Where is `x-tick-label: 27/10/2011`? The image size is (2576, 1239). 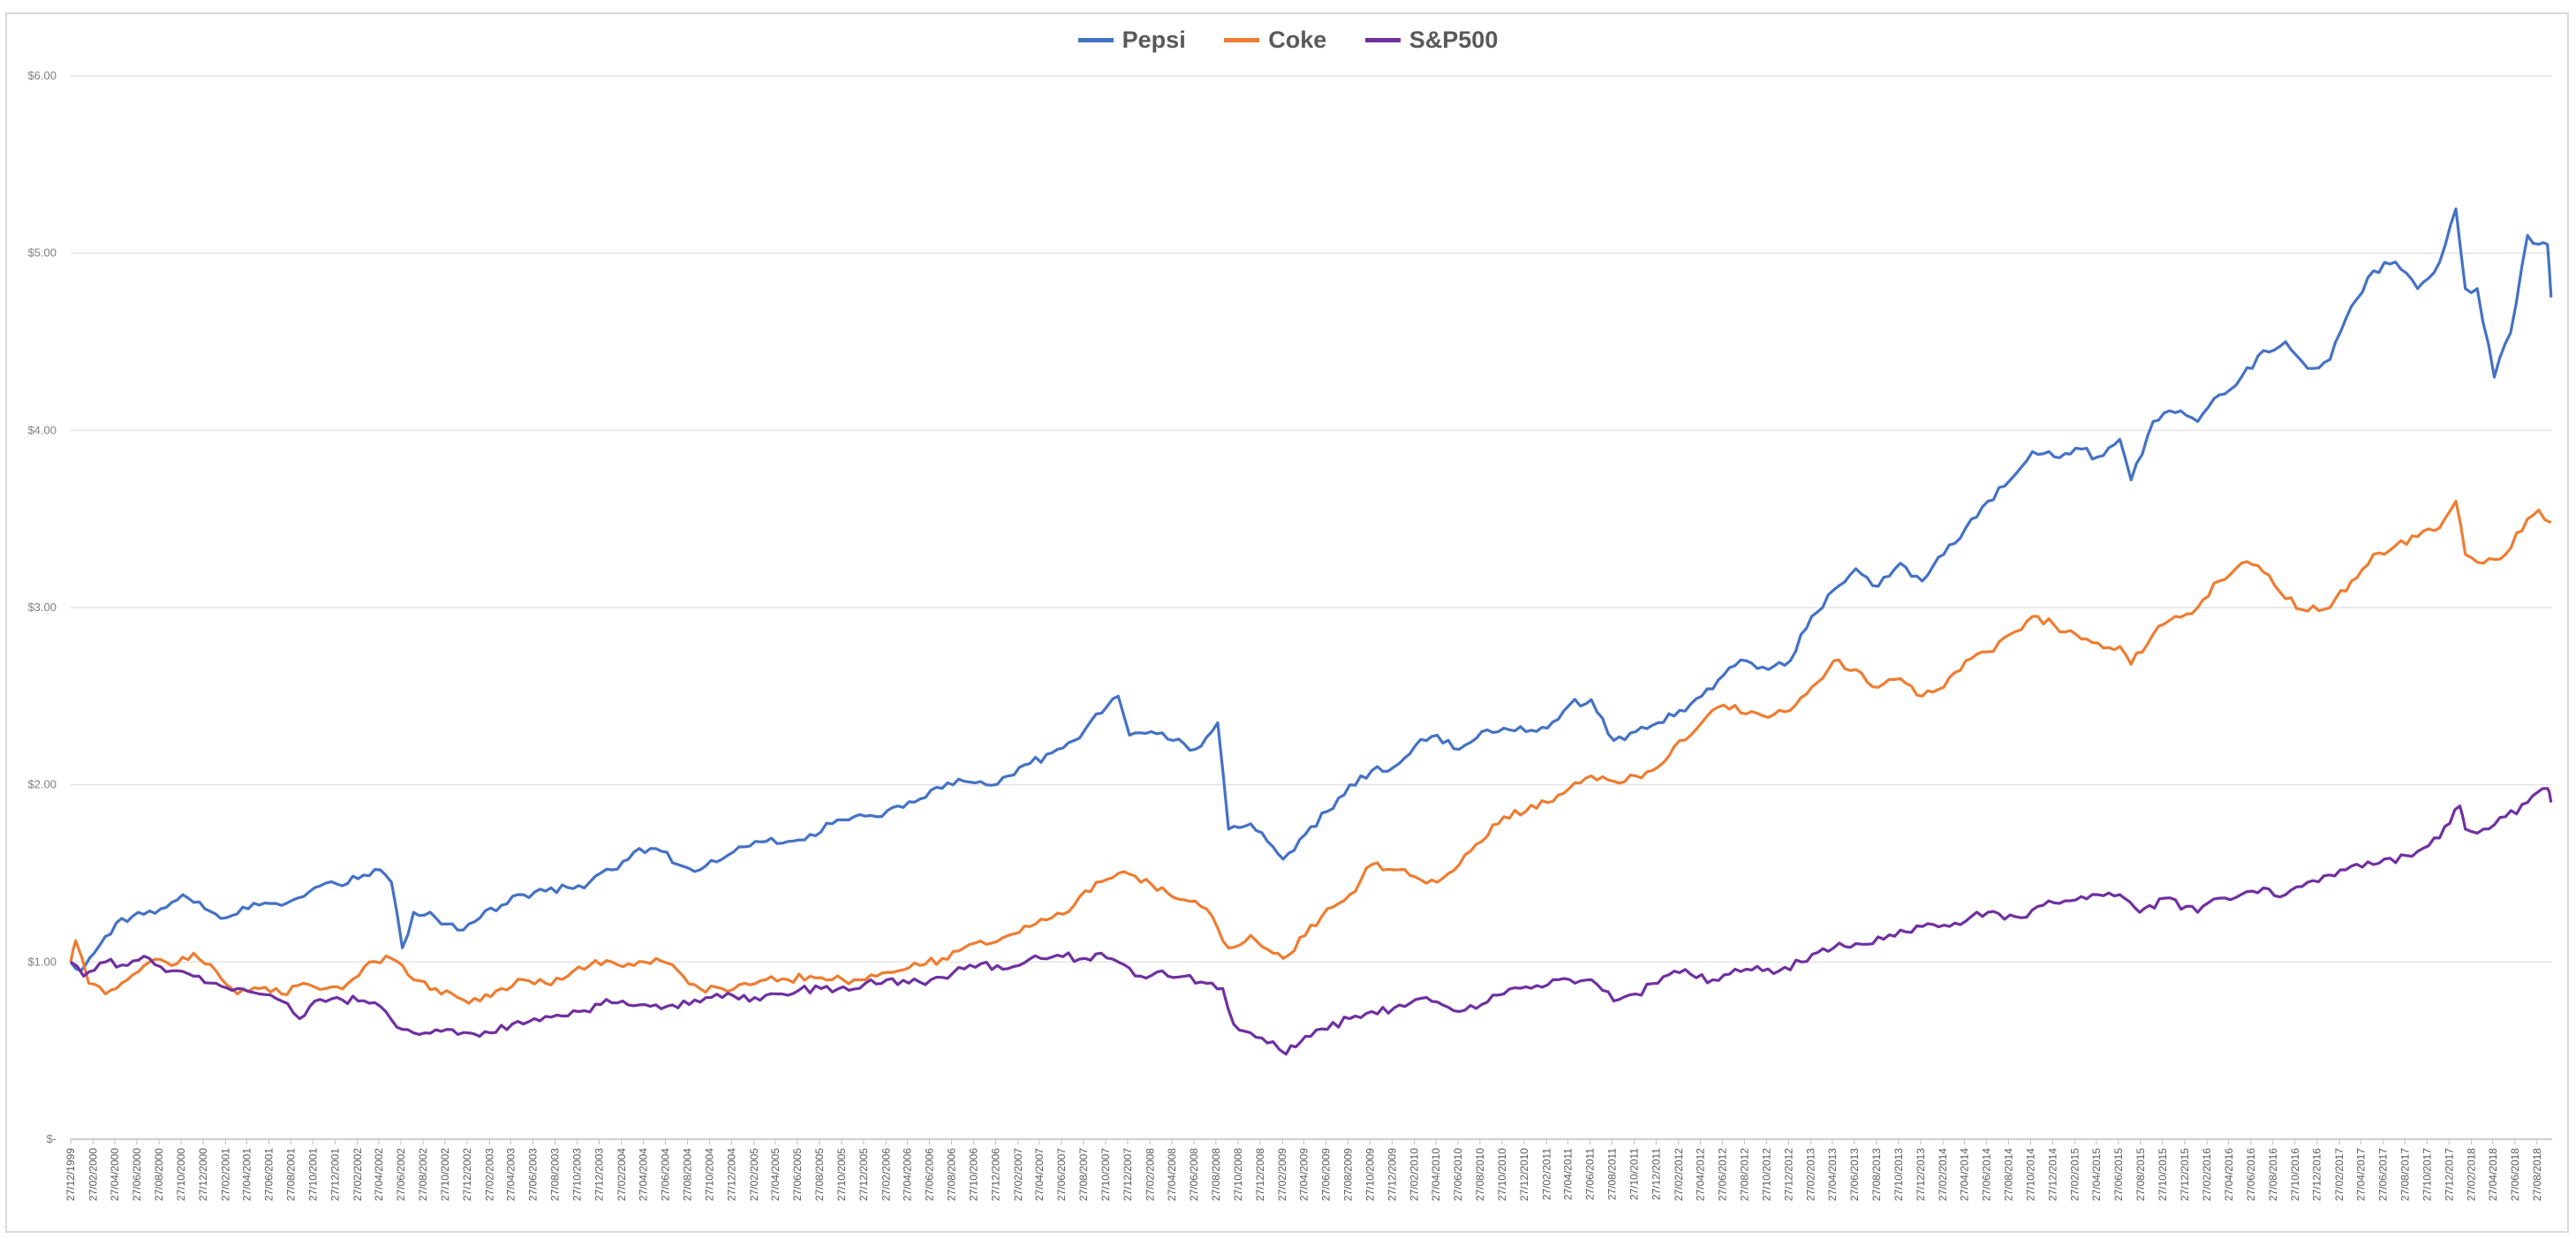 x-tick-label: 27/10/2011 is located at coordinates (1634, 1174).